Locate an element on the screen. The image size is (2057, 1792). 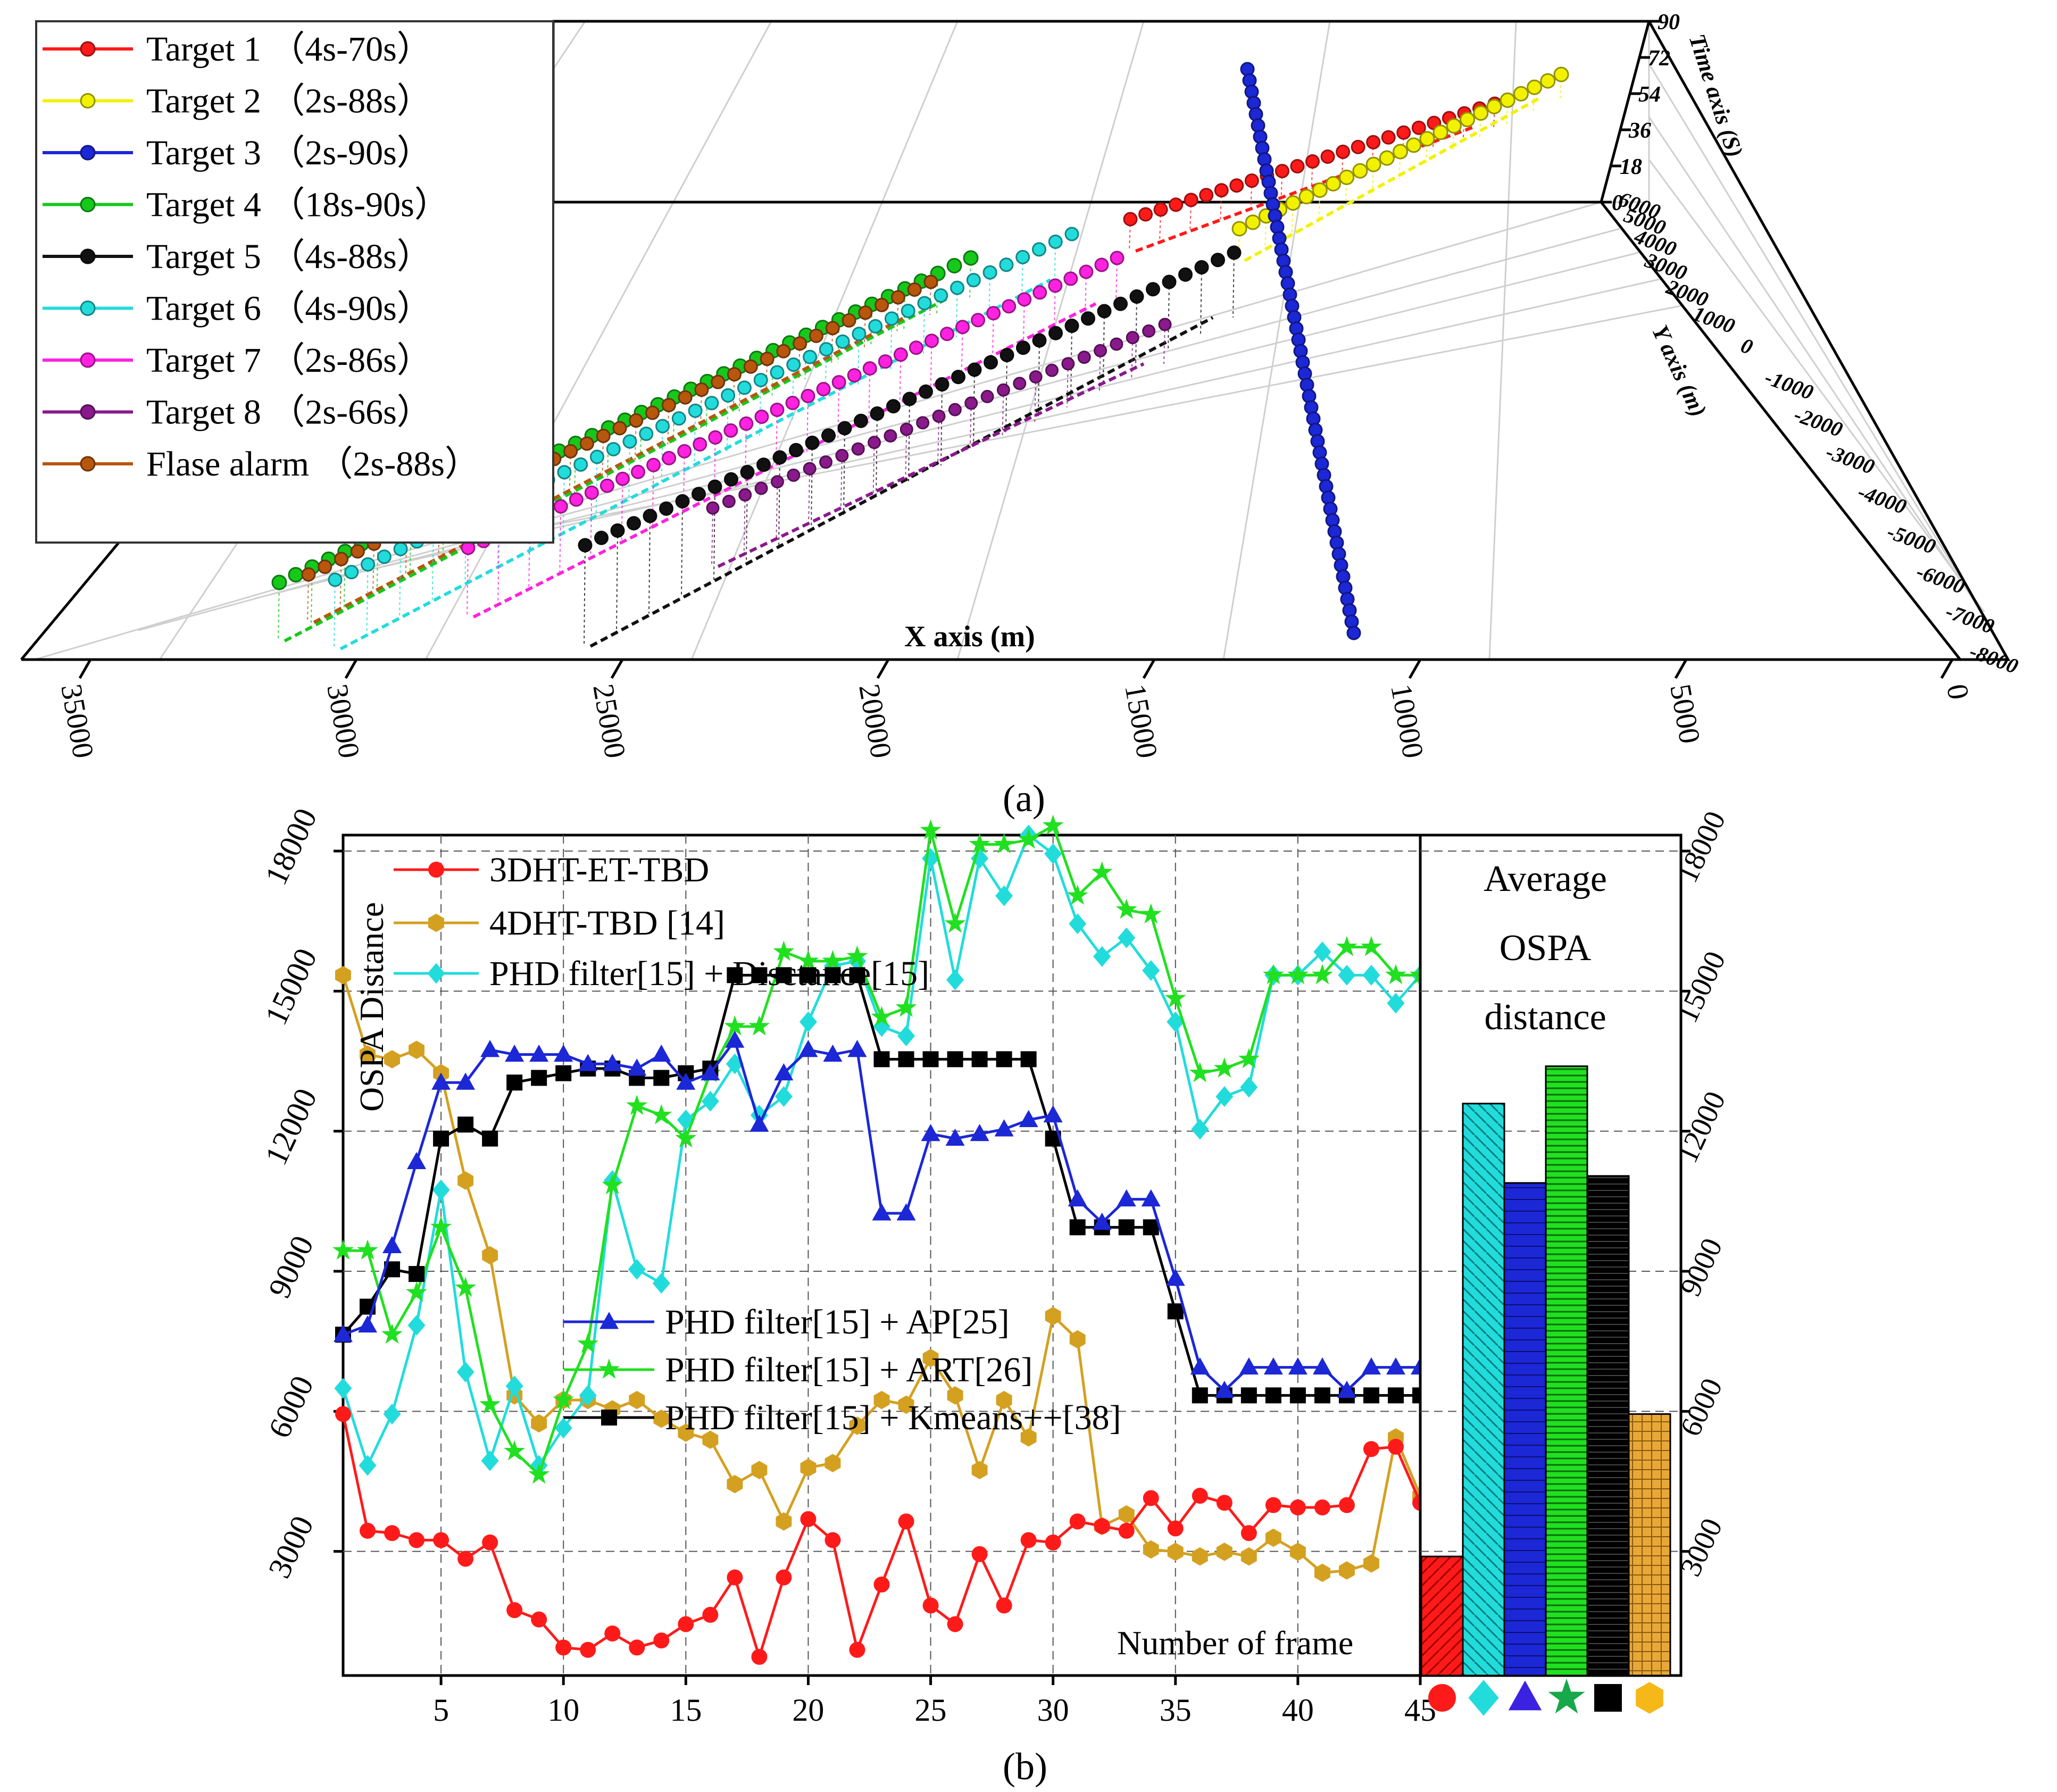
x-tick-label: 0 is located at coordinates (1957, 691).